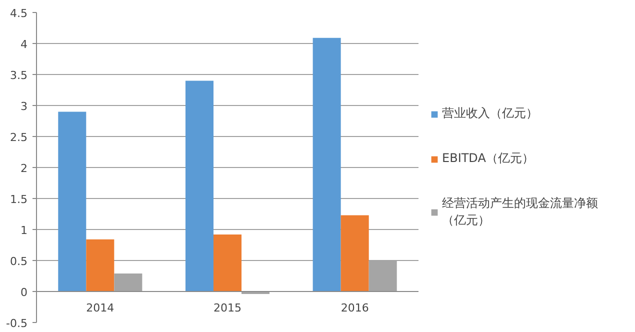  Describe the element at coordinates (19, 261) in the screenshot. I see `y-tick-label: 0.5` at that location.